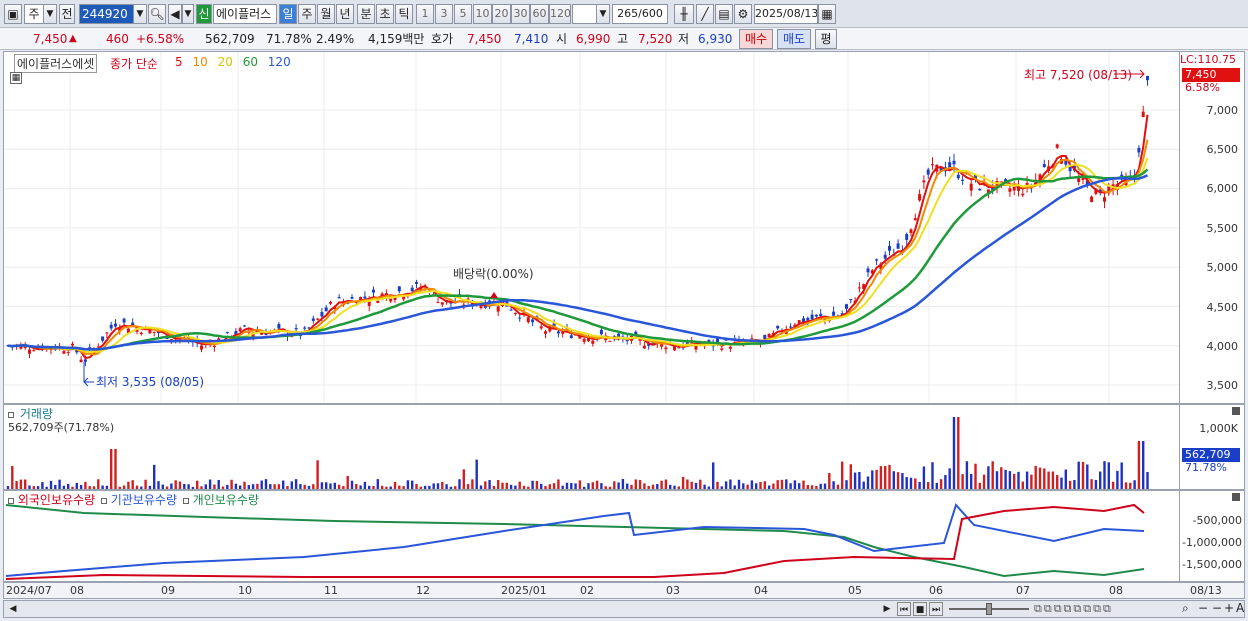 The width and height of the screenshot is (1248, 621). What do you see at coordinates (1208, 59) in the screenshot?
I see `lc-label: LC:110.75` at bounding box center [1208, 59].